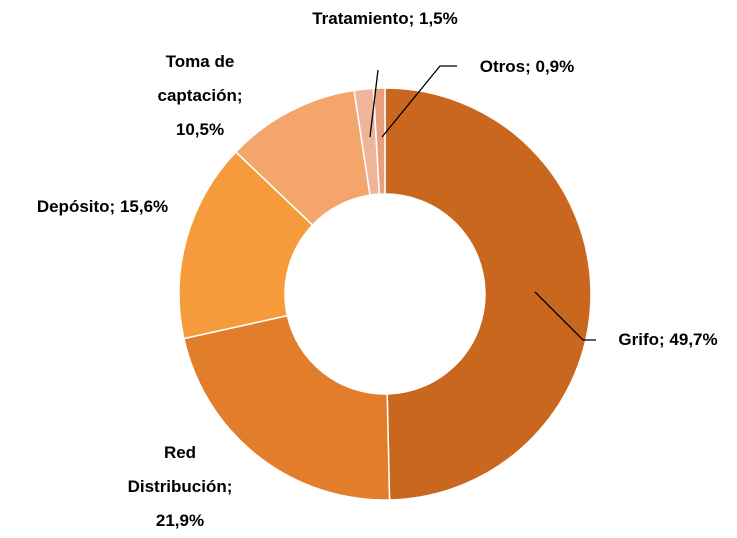 Image resolution: width=737 pixels, height=538 pixels. Describe the element at coordinates (76, 206) in the screenshot. I see `category-label: Depósito;` at that location.